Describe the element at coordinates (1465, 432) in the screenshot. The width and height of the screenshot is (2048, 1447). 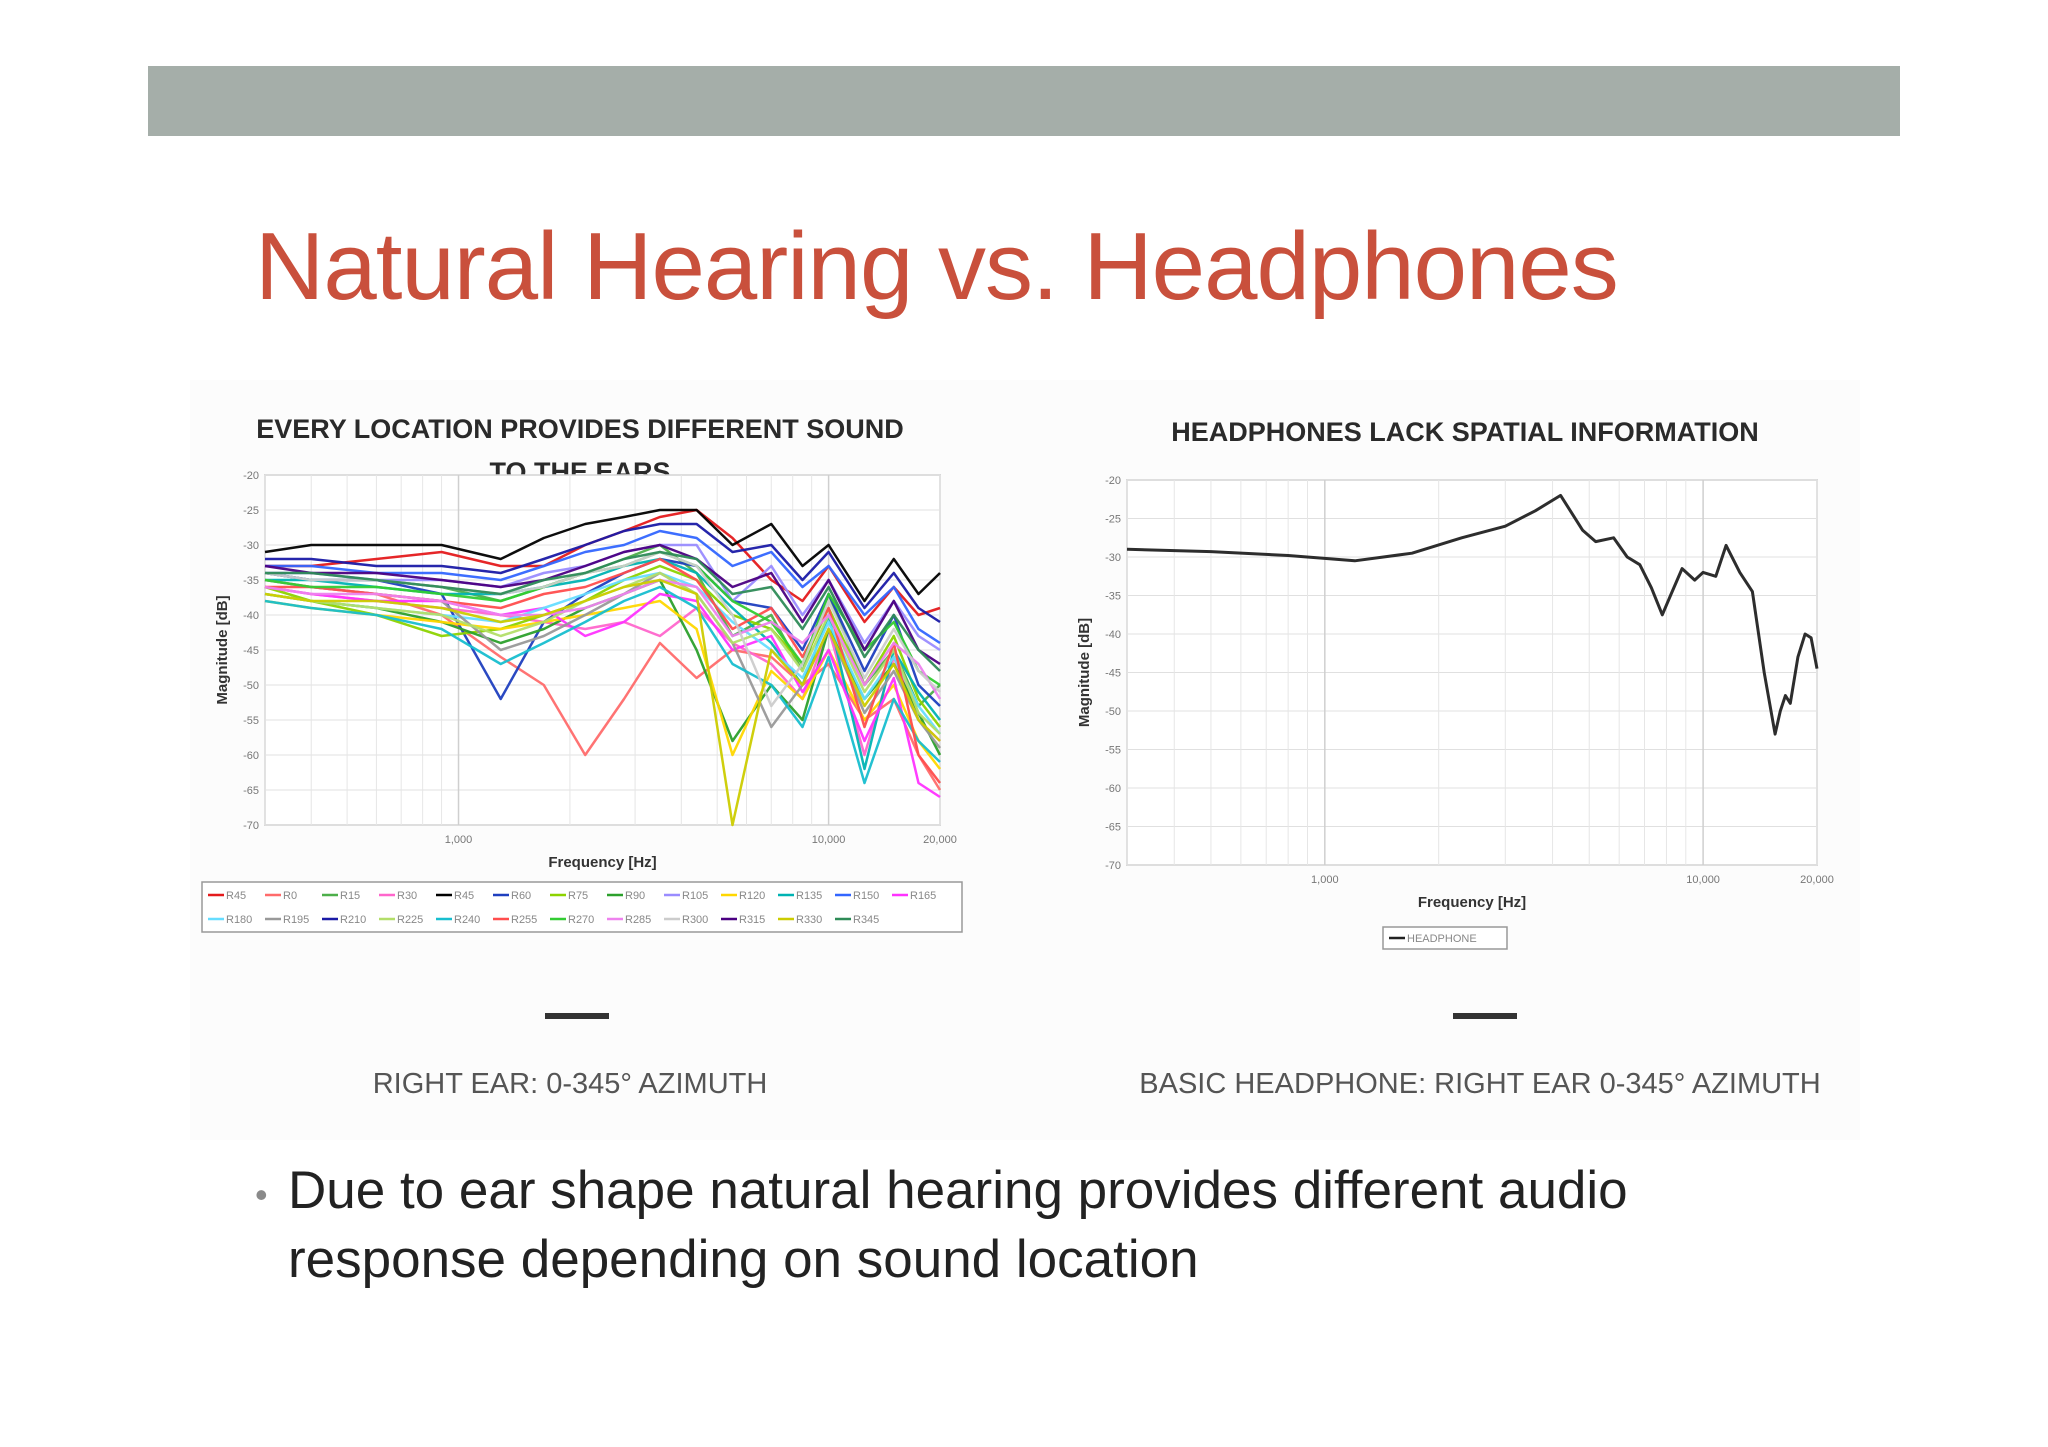
I see `chart-title-line: HEADPHONES LACK SPATIAL INFORMATION` at that location.